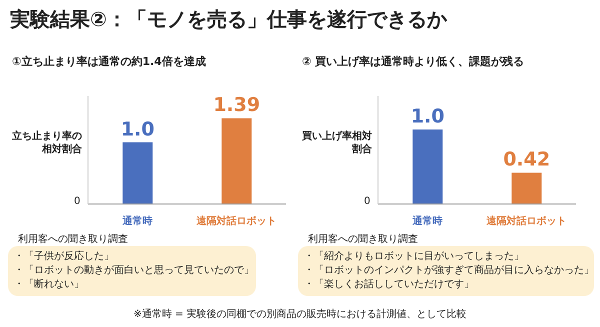 The width and height of the screenshot is (600, 327). What do you see at coordinates (46, 143) in the screenshot?
I see `y-axis-title: 立ち止まり率の相対割合` at bounding box center [46, 143].